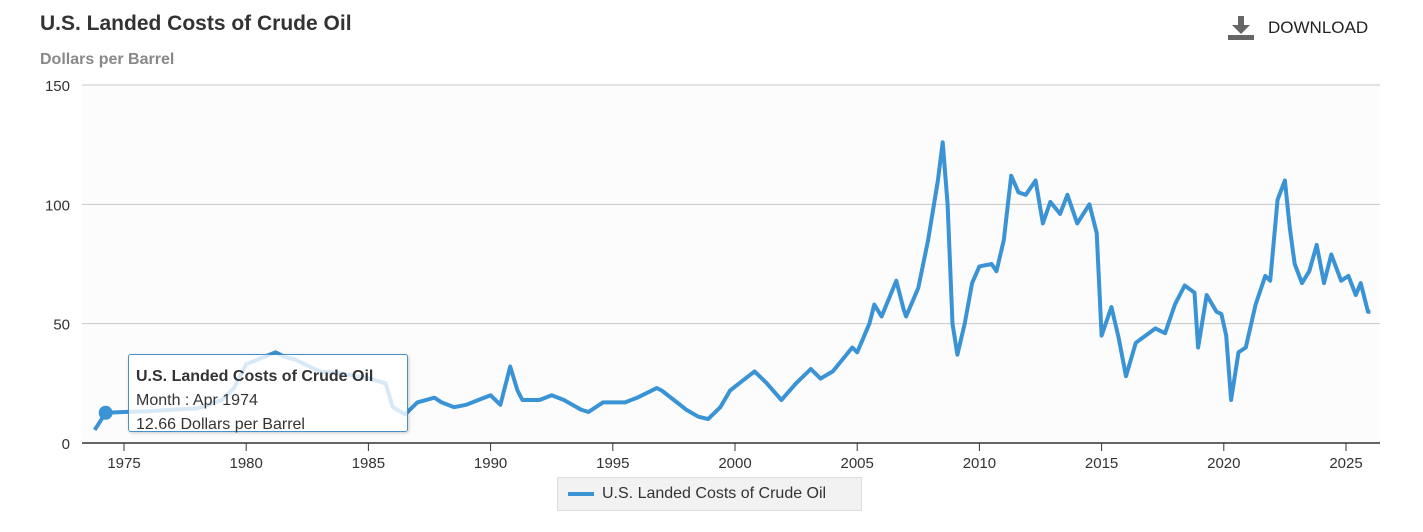 The height and width of the screenshot is (532, 1423). I want to click on x-tick-label: 1985, so click(368, 463).